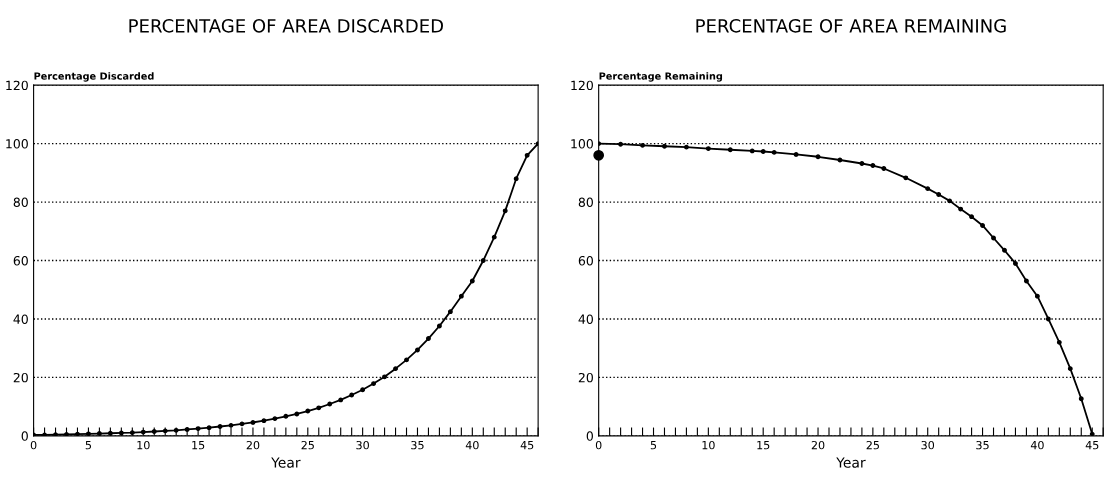 The image size is (1120, 501). I want to click on y-tick-label: 80, so click(20, 202).